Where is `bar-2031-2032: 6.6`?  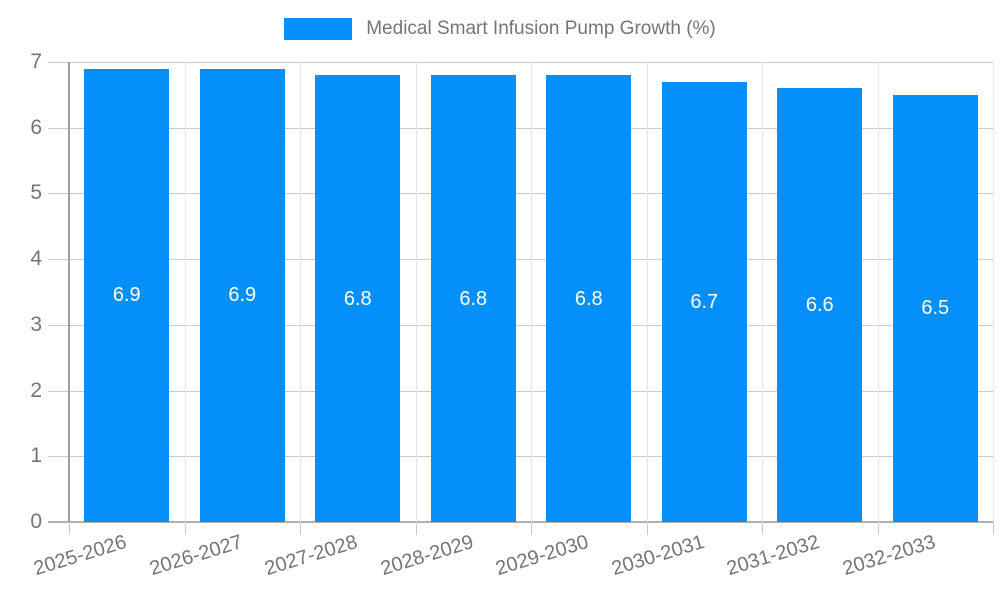 bar-2031-2032: 6.6 is located at coordinates (820, 305).